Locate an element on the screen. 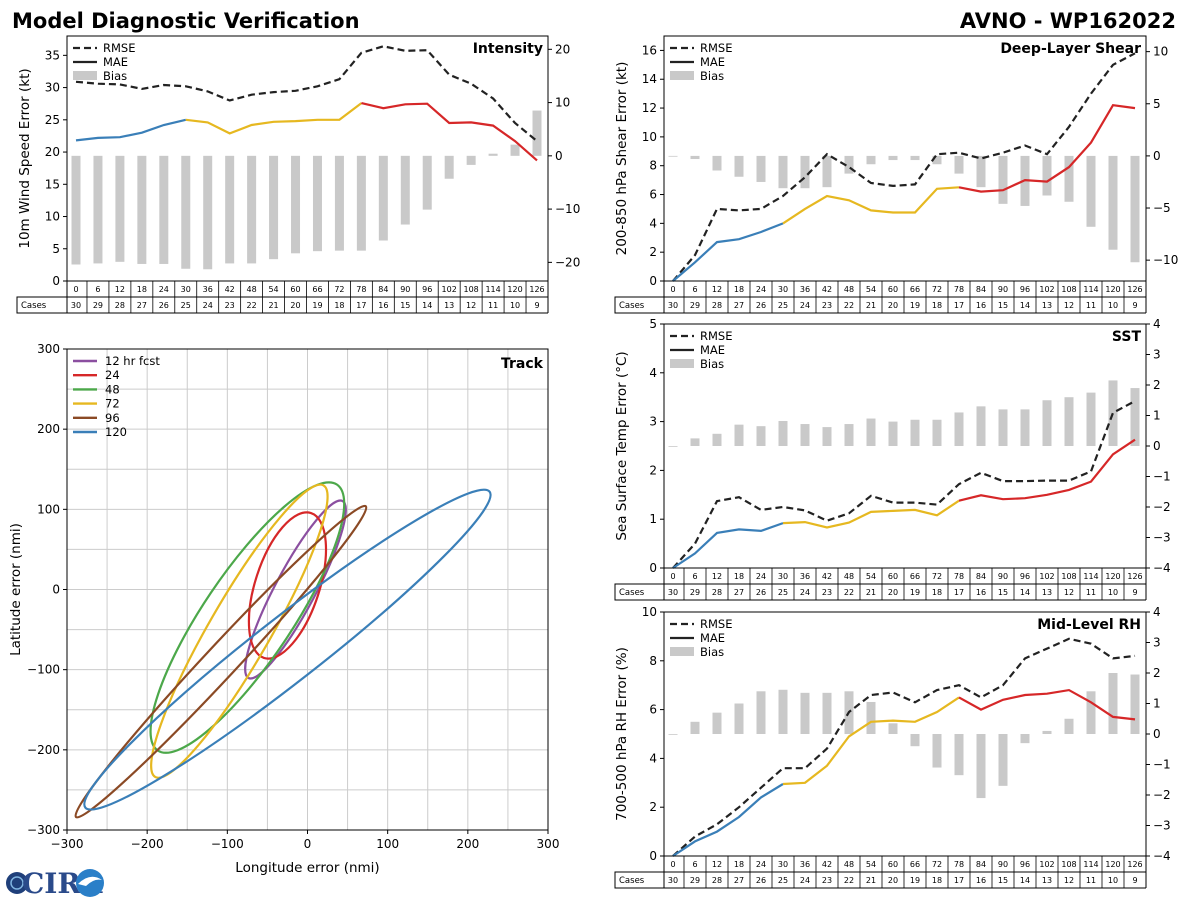 This screenshot has height=900, width=1200. table-hour: 12 is located at coordinates (717, 289).